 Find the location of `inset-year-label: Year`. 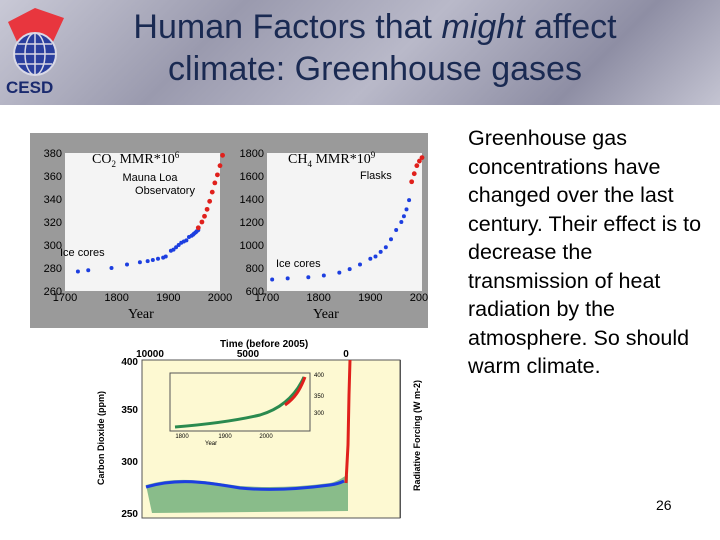

inset-year-label: Year is located at coordinates (211, 444).